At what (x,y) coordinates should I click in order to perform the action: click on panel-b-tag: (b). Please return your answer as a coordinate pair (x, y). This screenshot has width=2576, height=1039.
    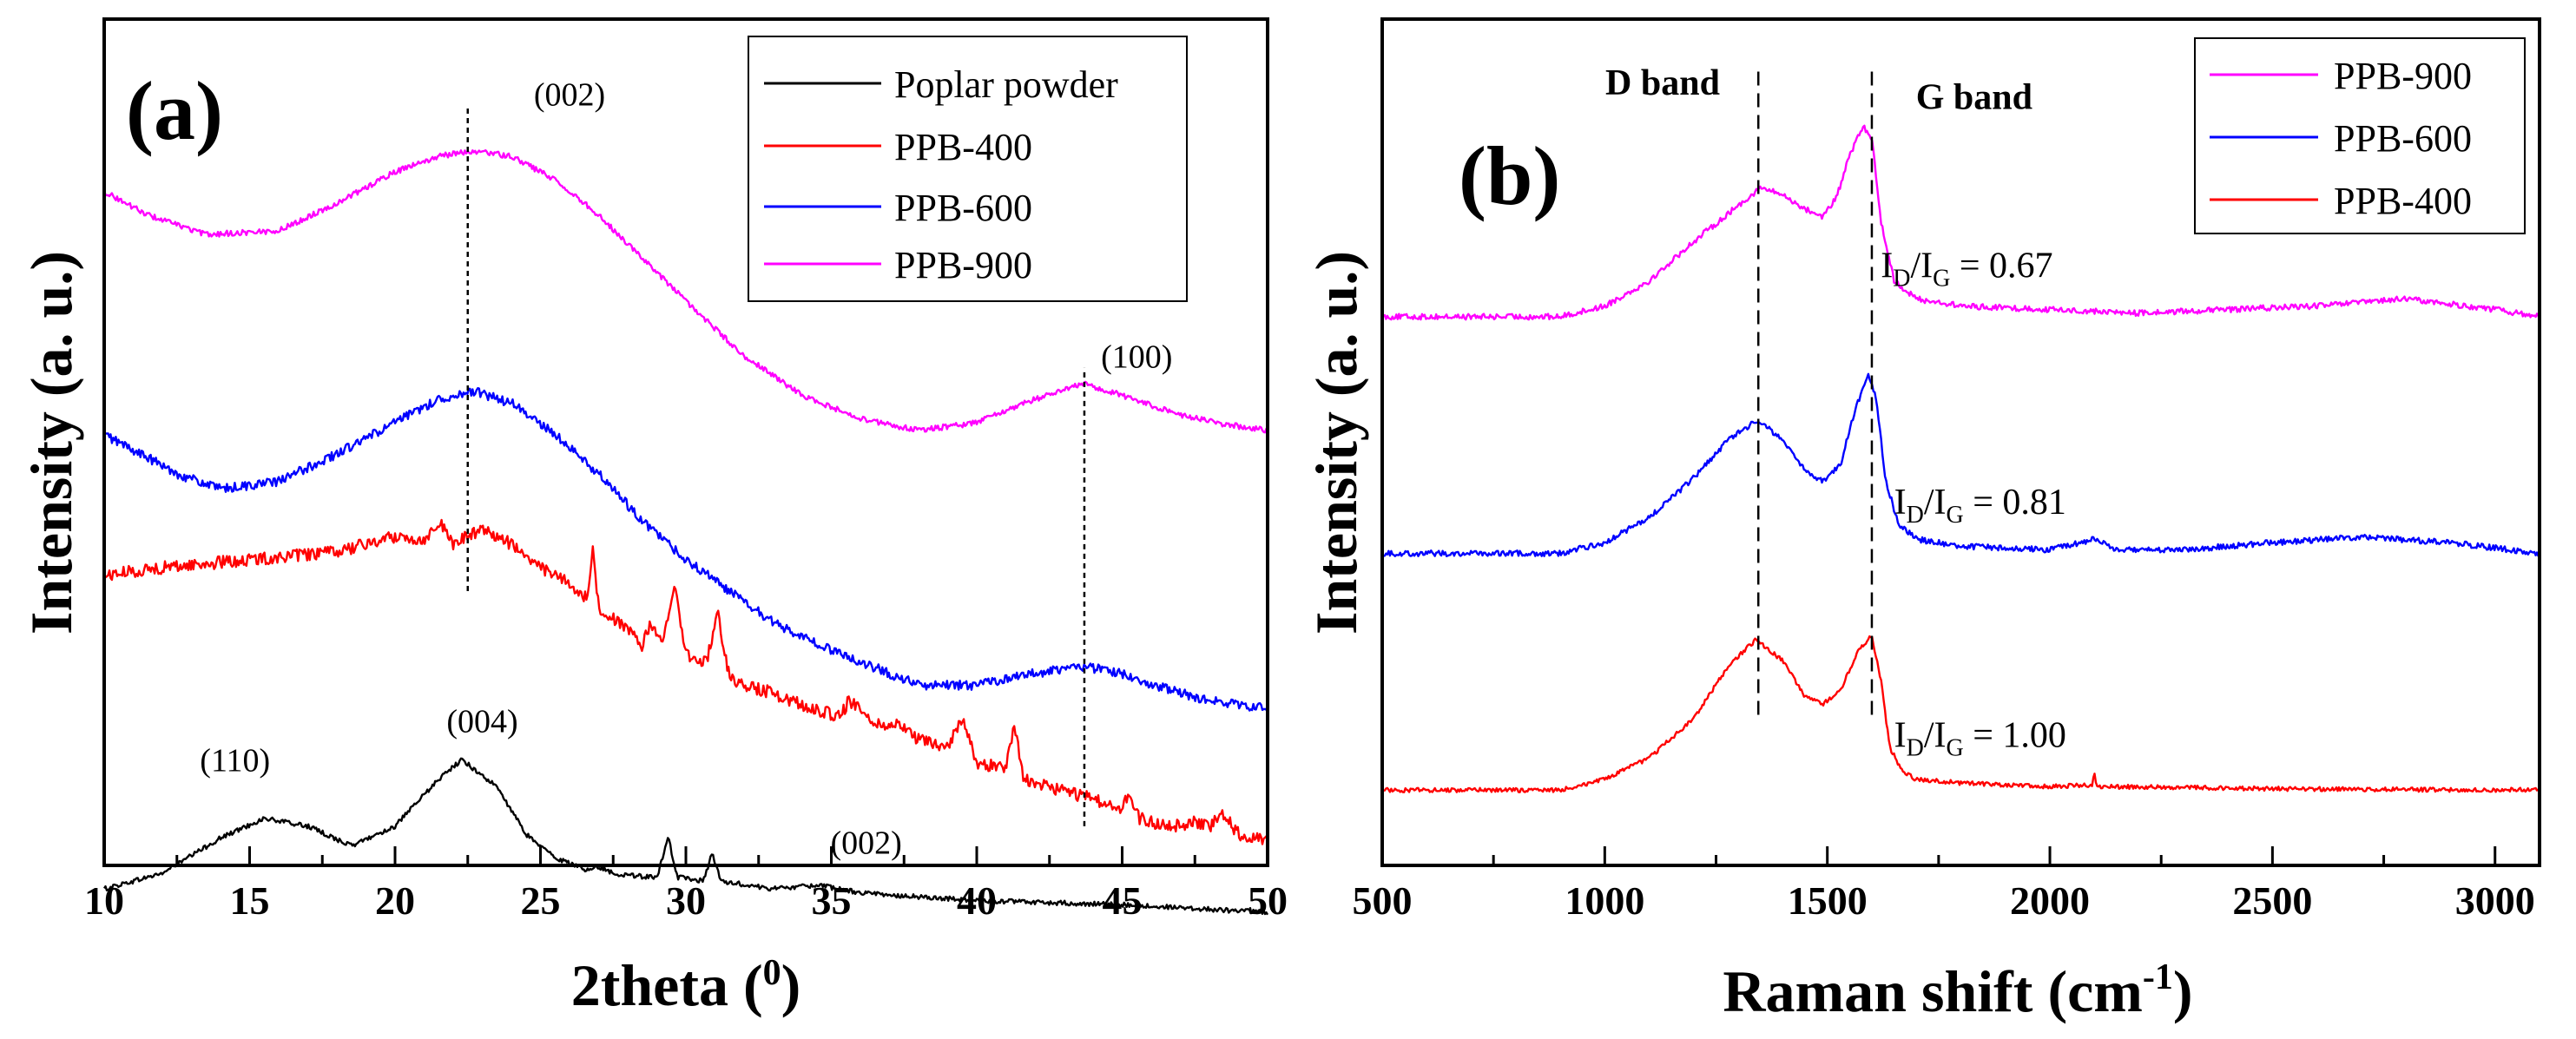
    Looking at the image, I should click on (1509, 176).